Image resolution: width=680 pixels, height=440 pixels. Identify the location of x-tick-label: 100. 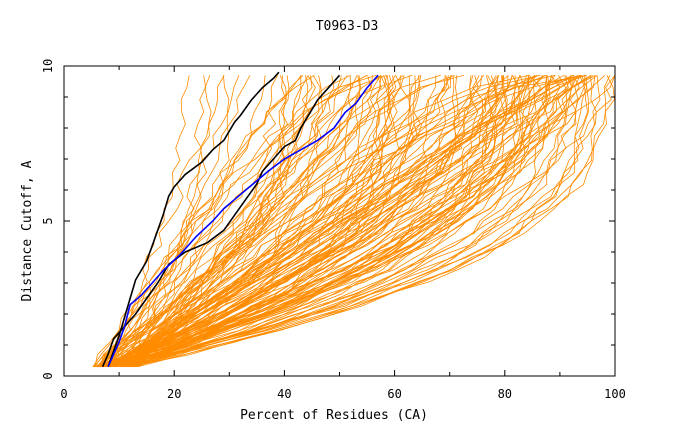
(615, 394).